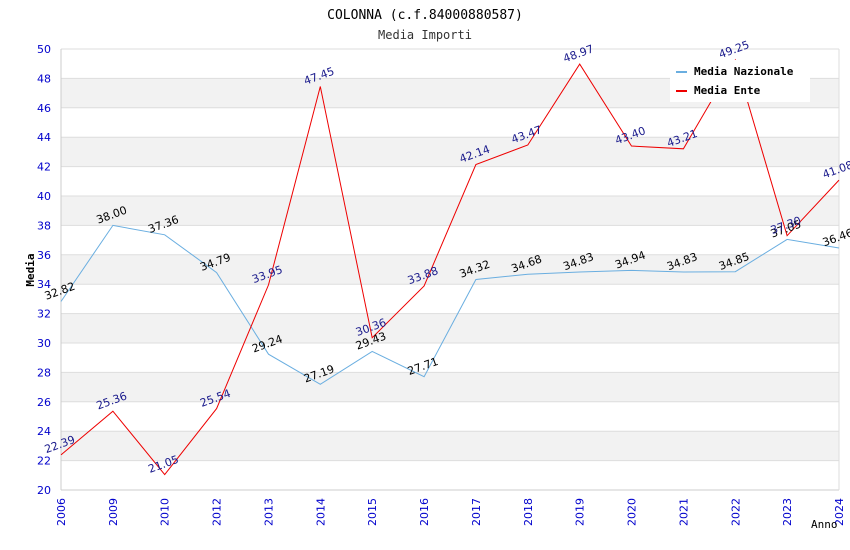  I want to click on x-tick-label: 2018, so click(528, 512).